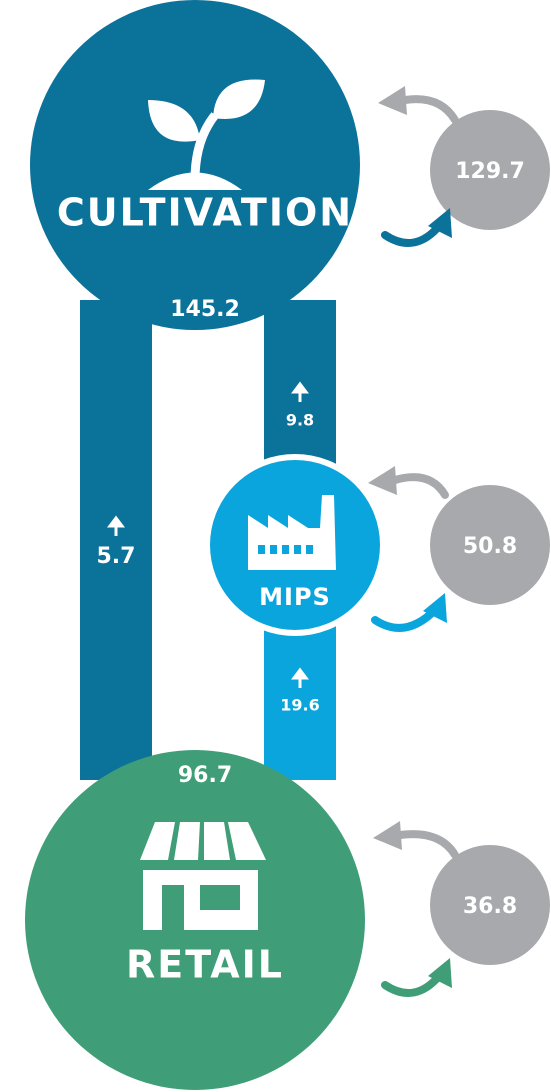 This screenshot has height=1092, width=551. Describe the element at coordinates (173, 907) in the screenshot. I see `store-door` at that location.